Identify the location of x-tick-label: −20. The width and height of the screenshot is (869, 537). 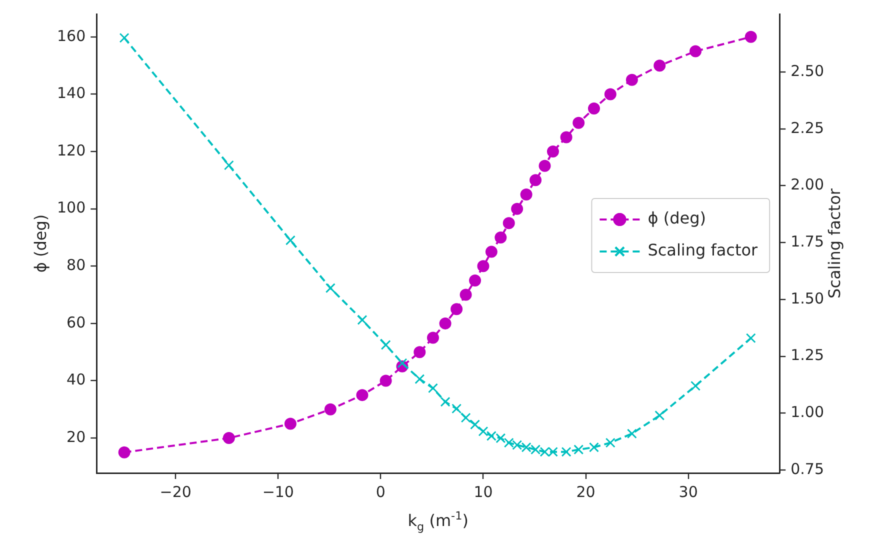
(176, 491).